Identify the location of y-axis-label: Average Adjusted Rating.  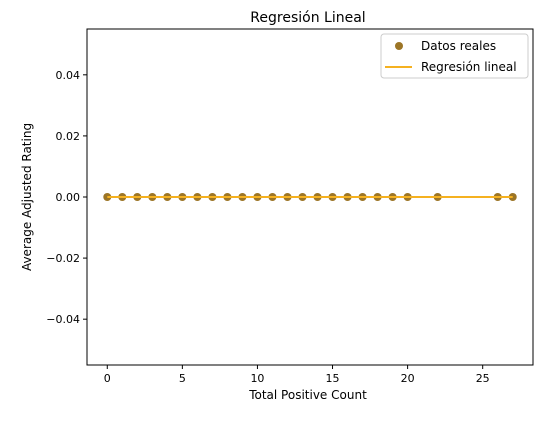
(27, 197).